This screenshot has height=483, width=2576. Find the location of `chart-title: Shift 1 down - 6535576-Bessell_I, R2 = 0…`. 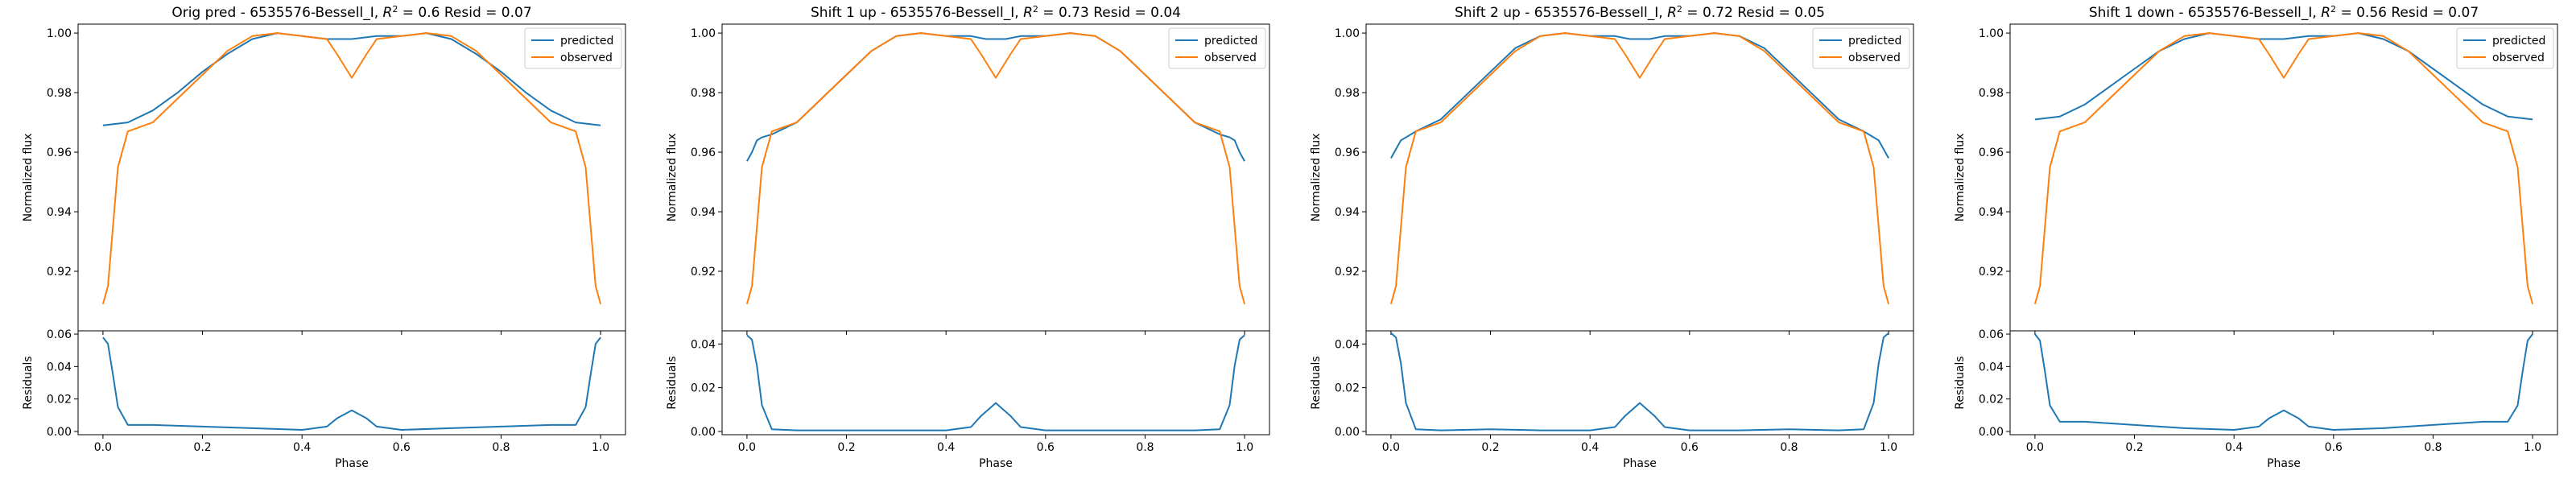

chart-title: Shift 1 down - 6535576-Bessell_I, R2 = 0… is located at coordinates (2284, 13).